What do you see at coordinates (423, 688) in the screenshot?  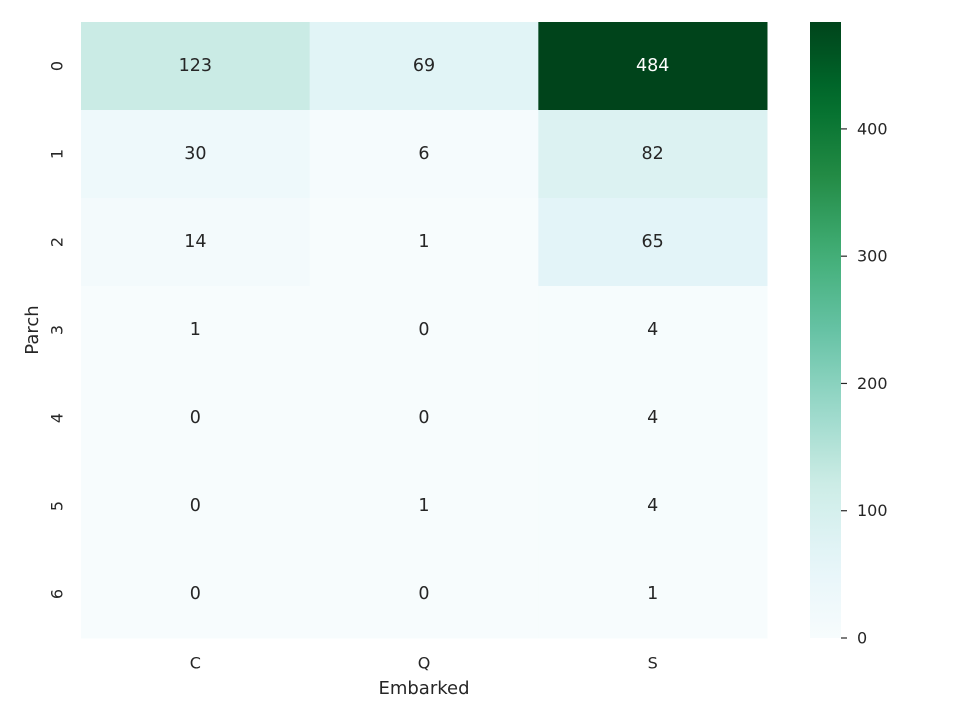 I see `x-axis-label: Embarked` at bounding box center [423, 688].